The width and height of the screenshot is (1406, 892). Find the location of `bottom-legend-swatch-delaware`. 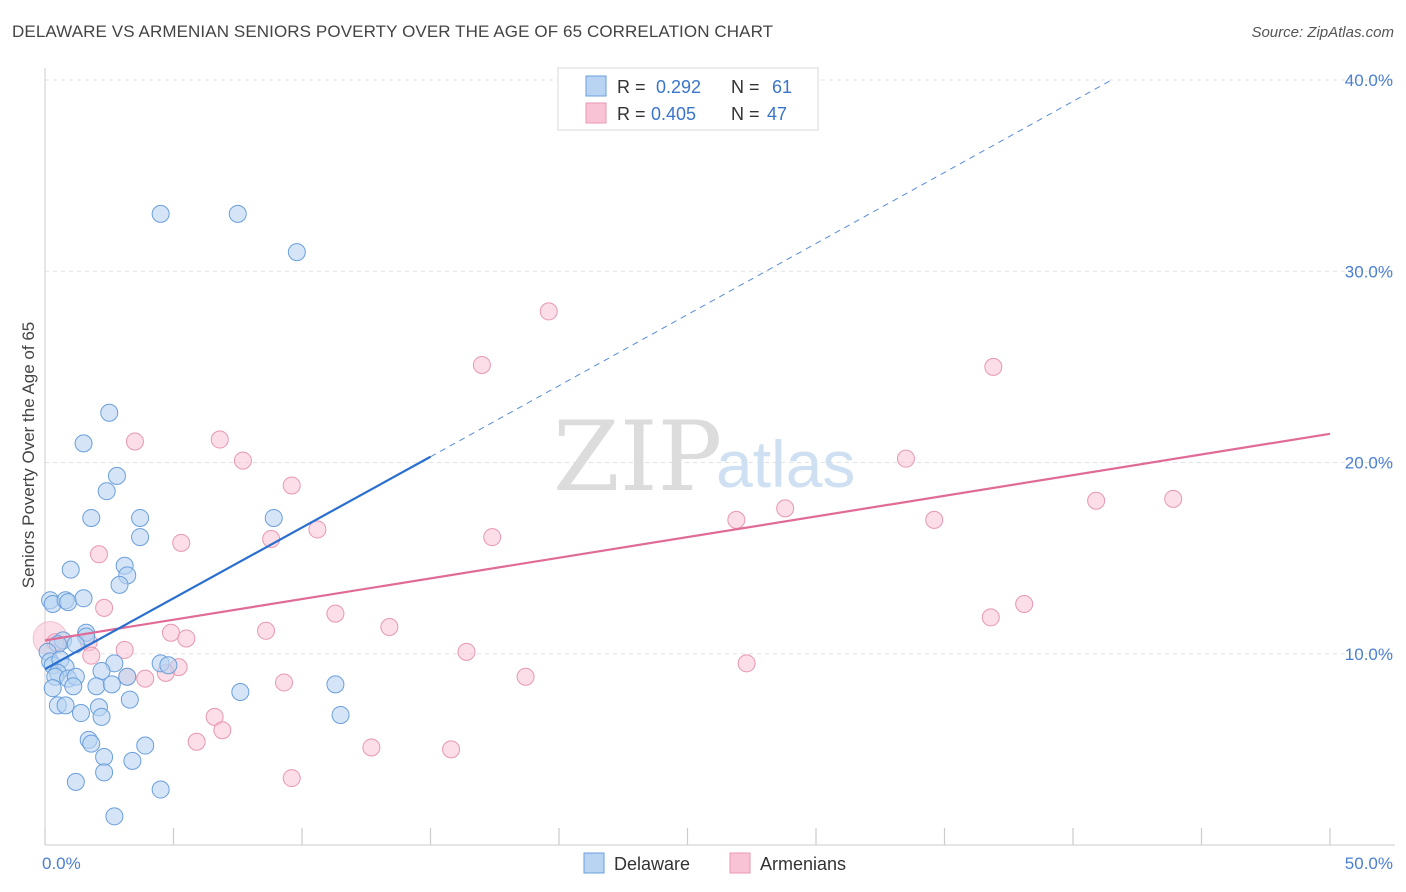

bottom-legend-swatch-delaware is located at coordinates (594, 863).